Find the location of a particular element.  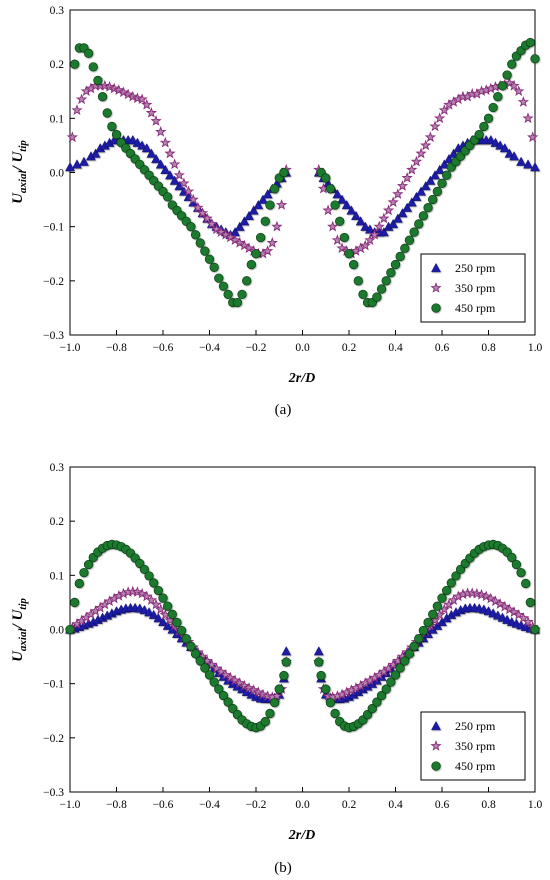

legend-label: 350 rpm is located at coordinates (475, 746).